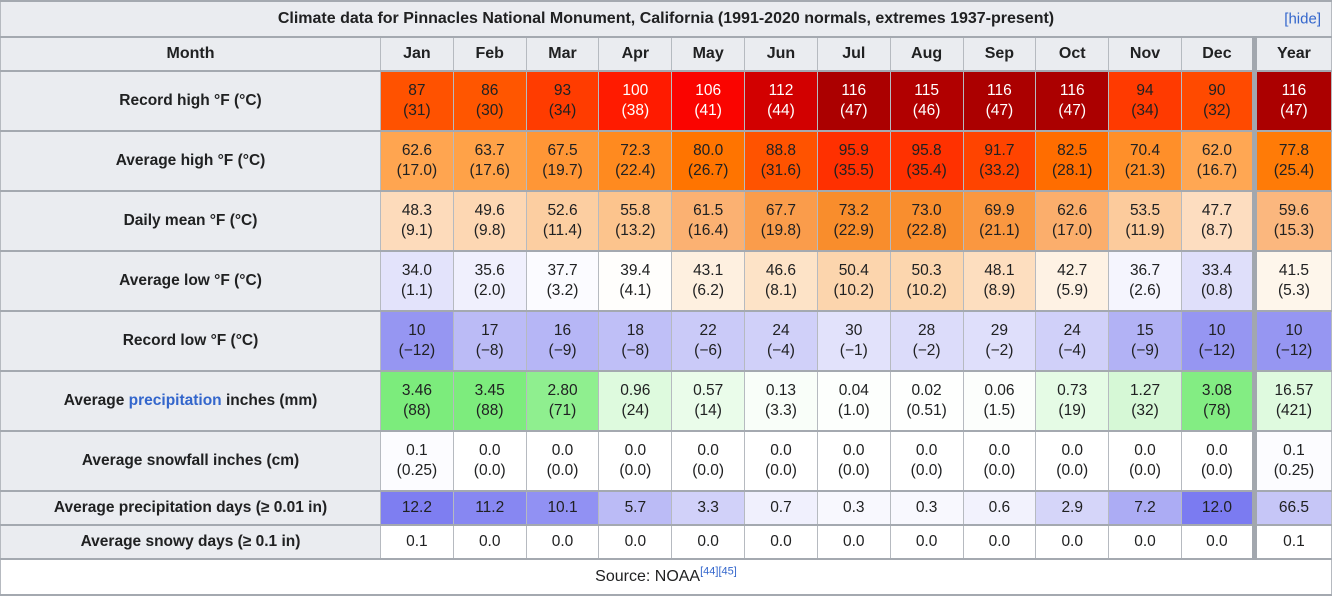 The width and height of the screenshot is (1332, 600). I want to click on data-cell-record-low: 16 (−9), so click(562, 341).